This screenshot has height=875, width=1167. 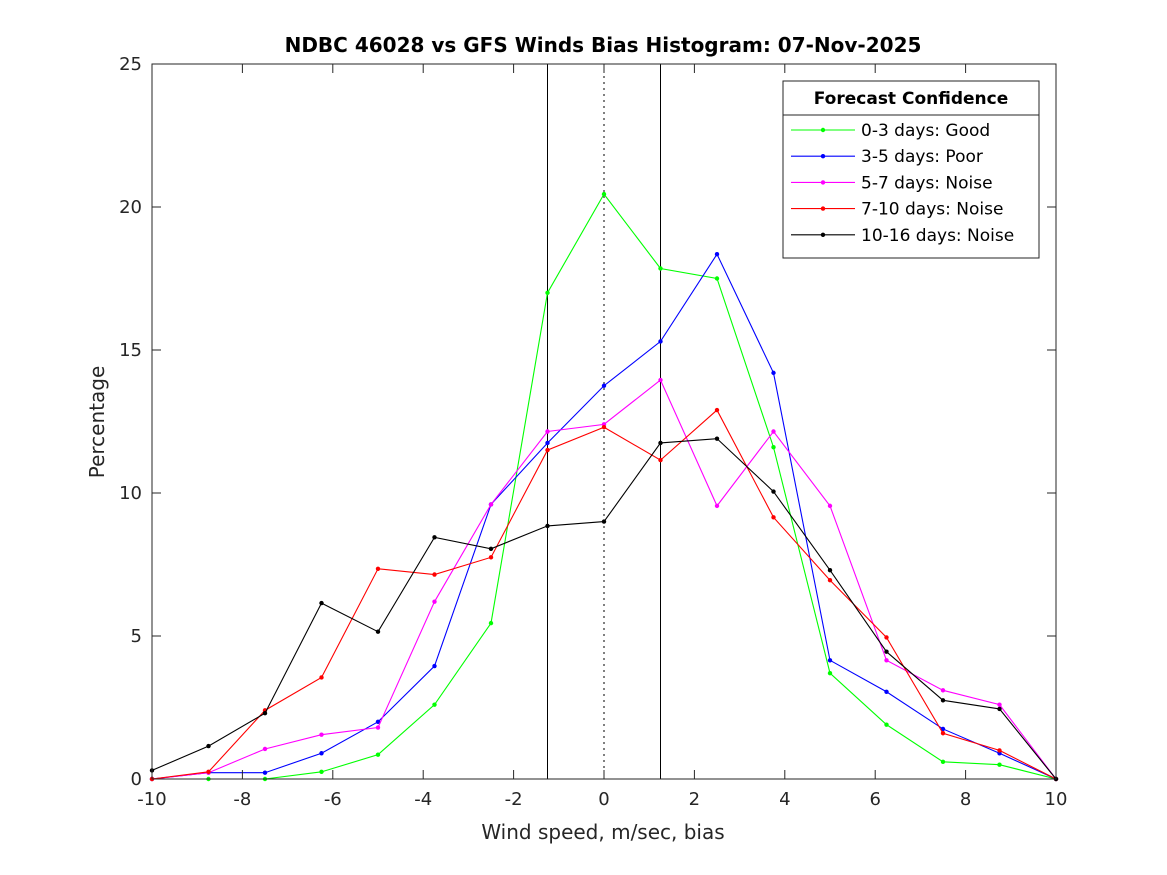 What do you see at coordinates (130, 350) in the screenshot?
I see `y-tick-label-3: 15` at bounding box center [130, 350].